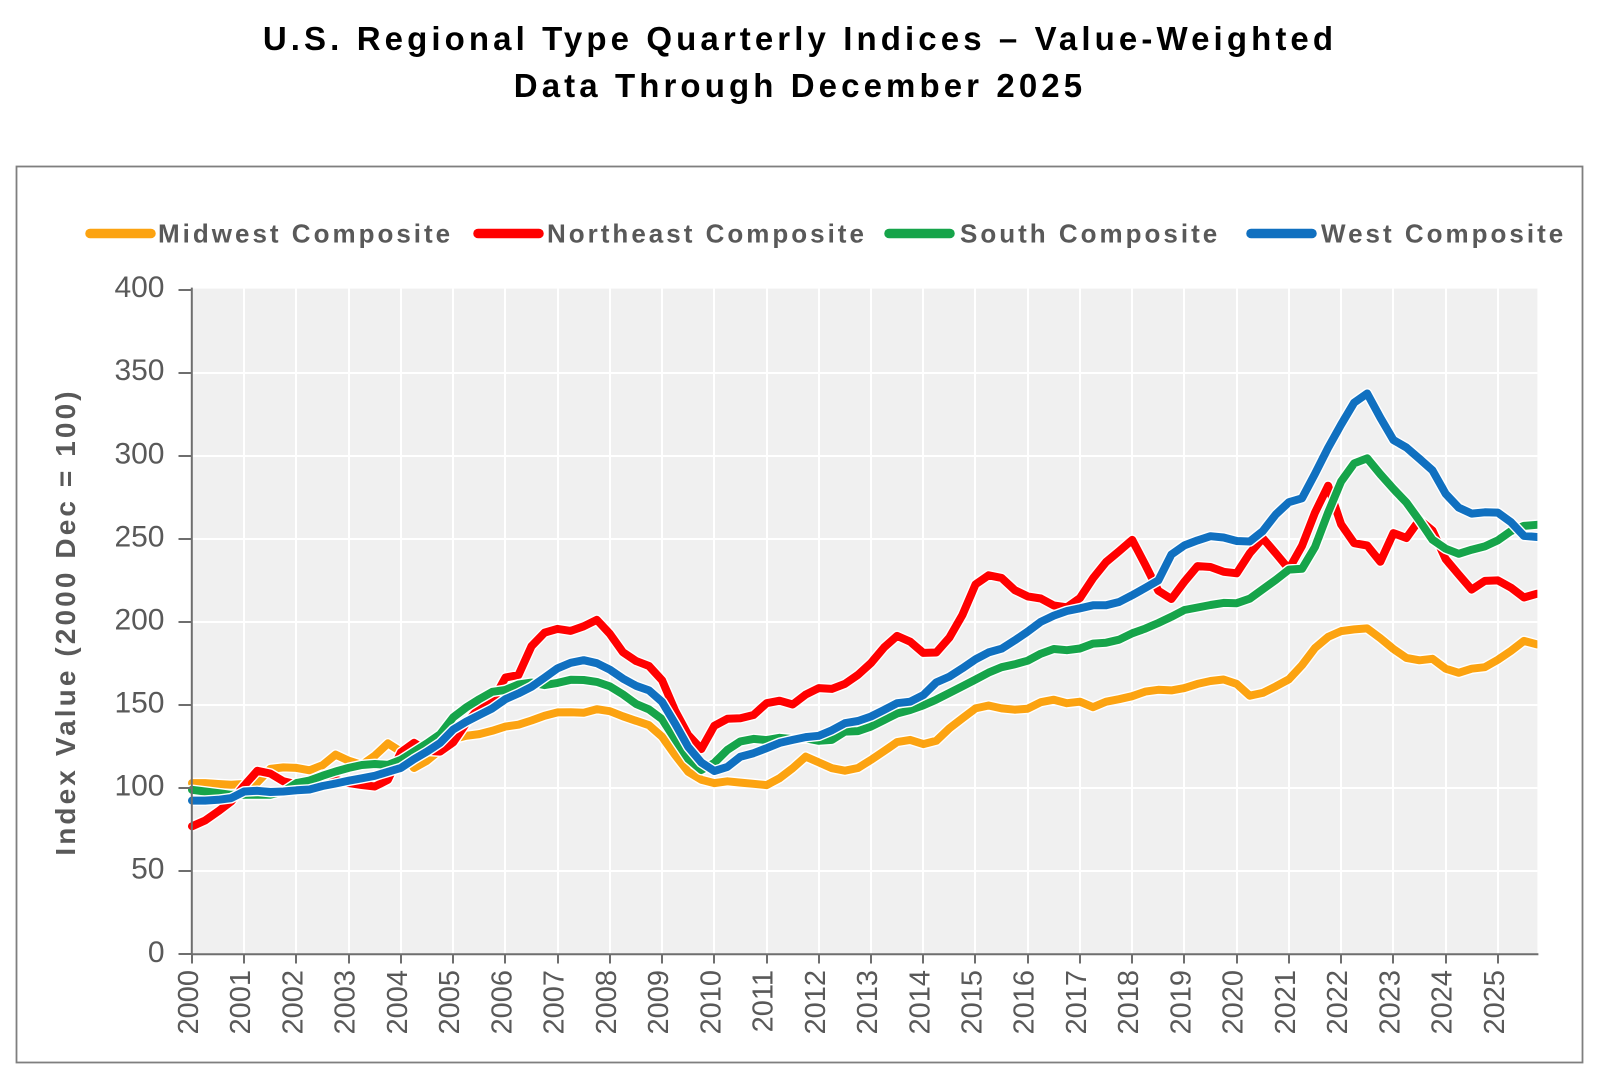  I want to click on svg-text: 2021, so click(1286, 1002).